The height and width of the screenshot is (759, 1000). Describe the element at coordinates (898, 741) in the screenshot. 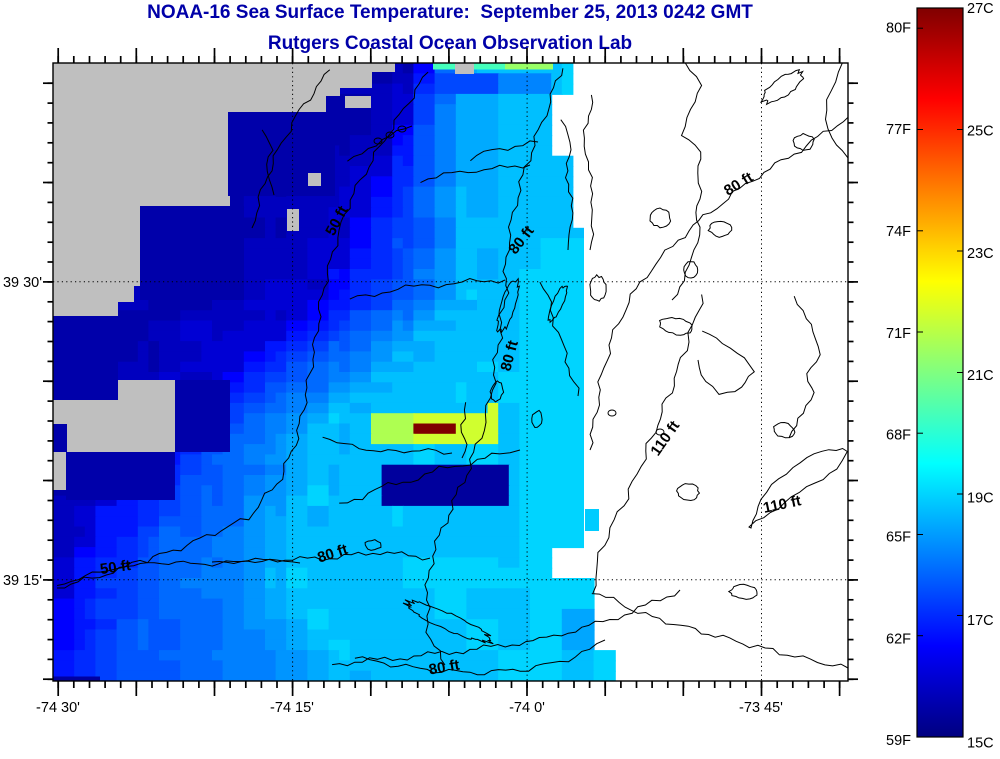

I see `svg-text: 59F` at that location.